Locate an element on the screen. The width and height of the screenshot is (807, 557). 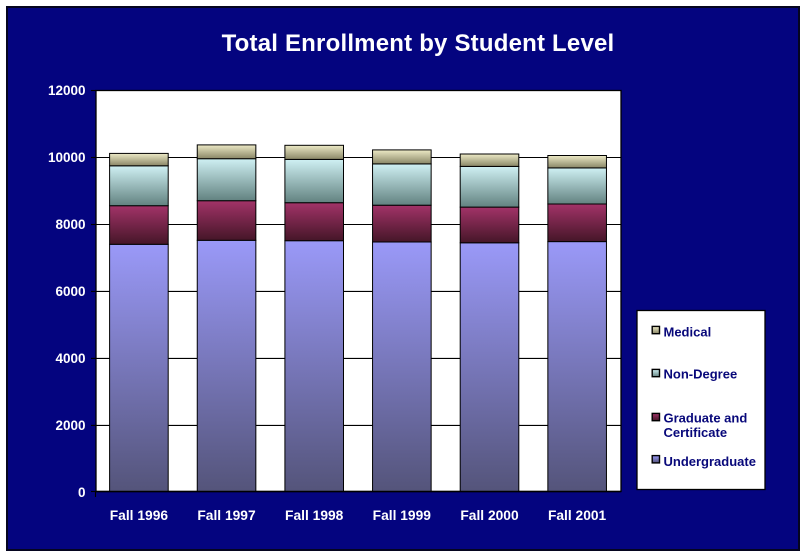
svg-text: Fall 1999 is located at coordinates (402, 515).